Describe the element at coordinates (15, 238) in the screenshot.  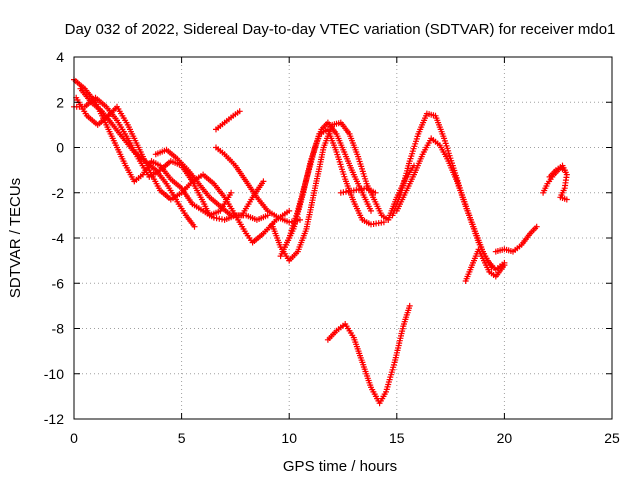
I see `y-axis-label: SDTVAR / TECUs` at that location.